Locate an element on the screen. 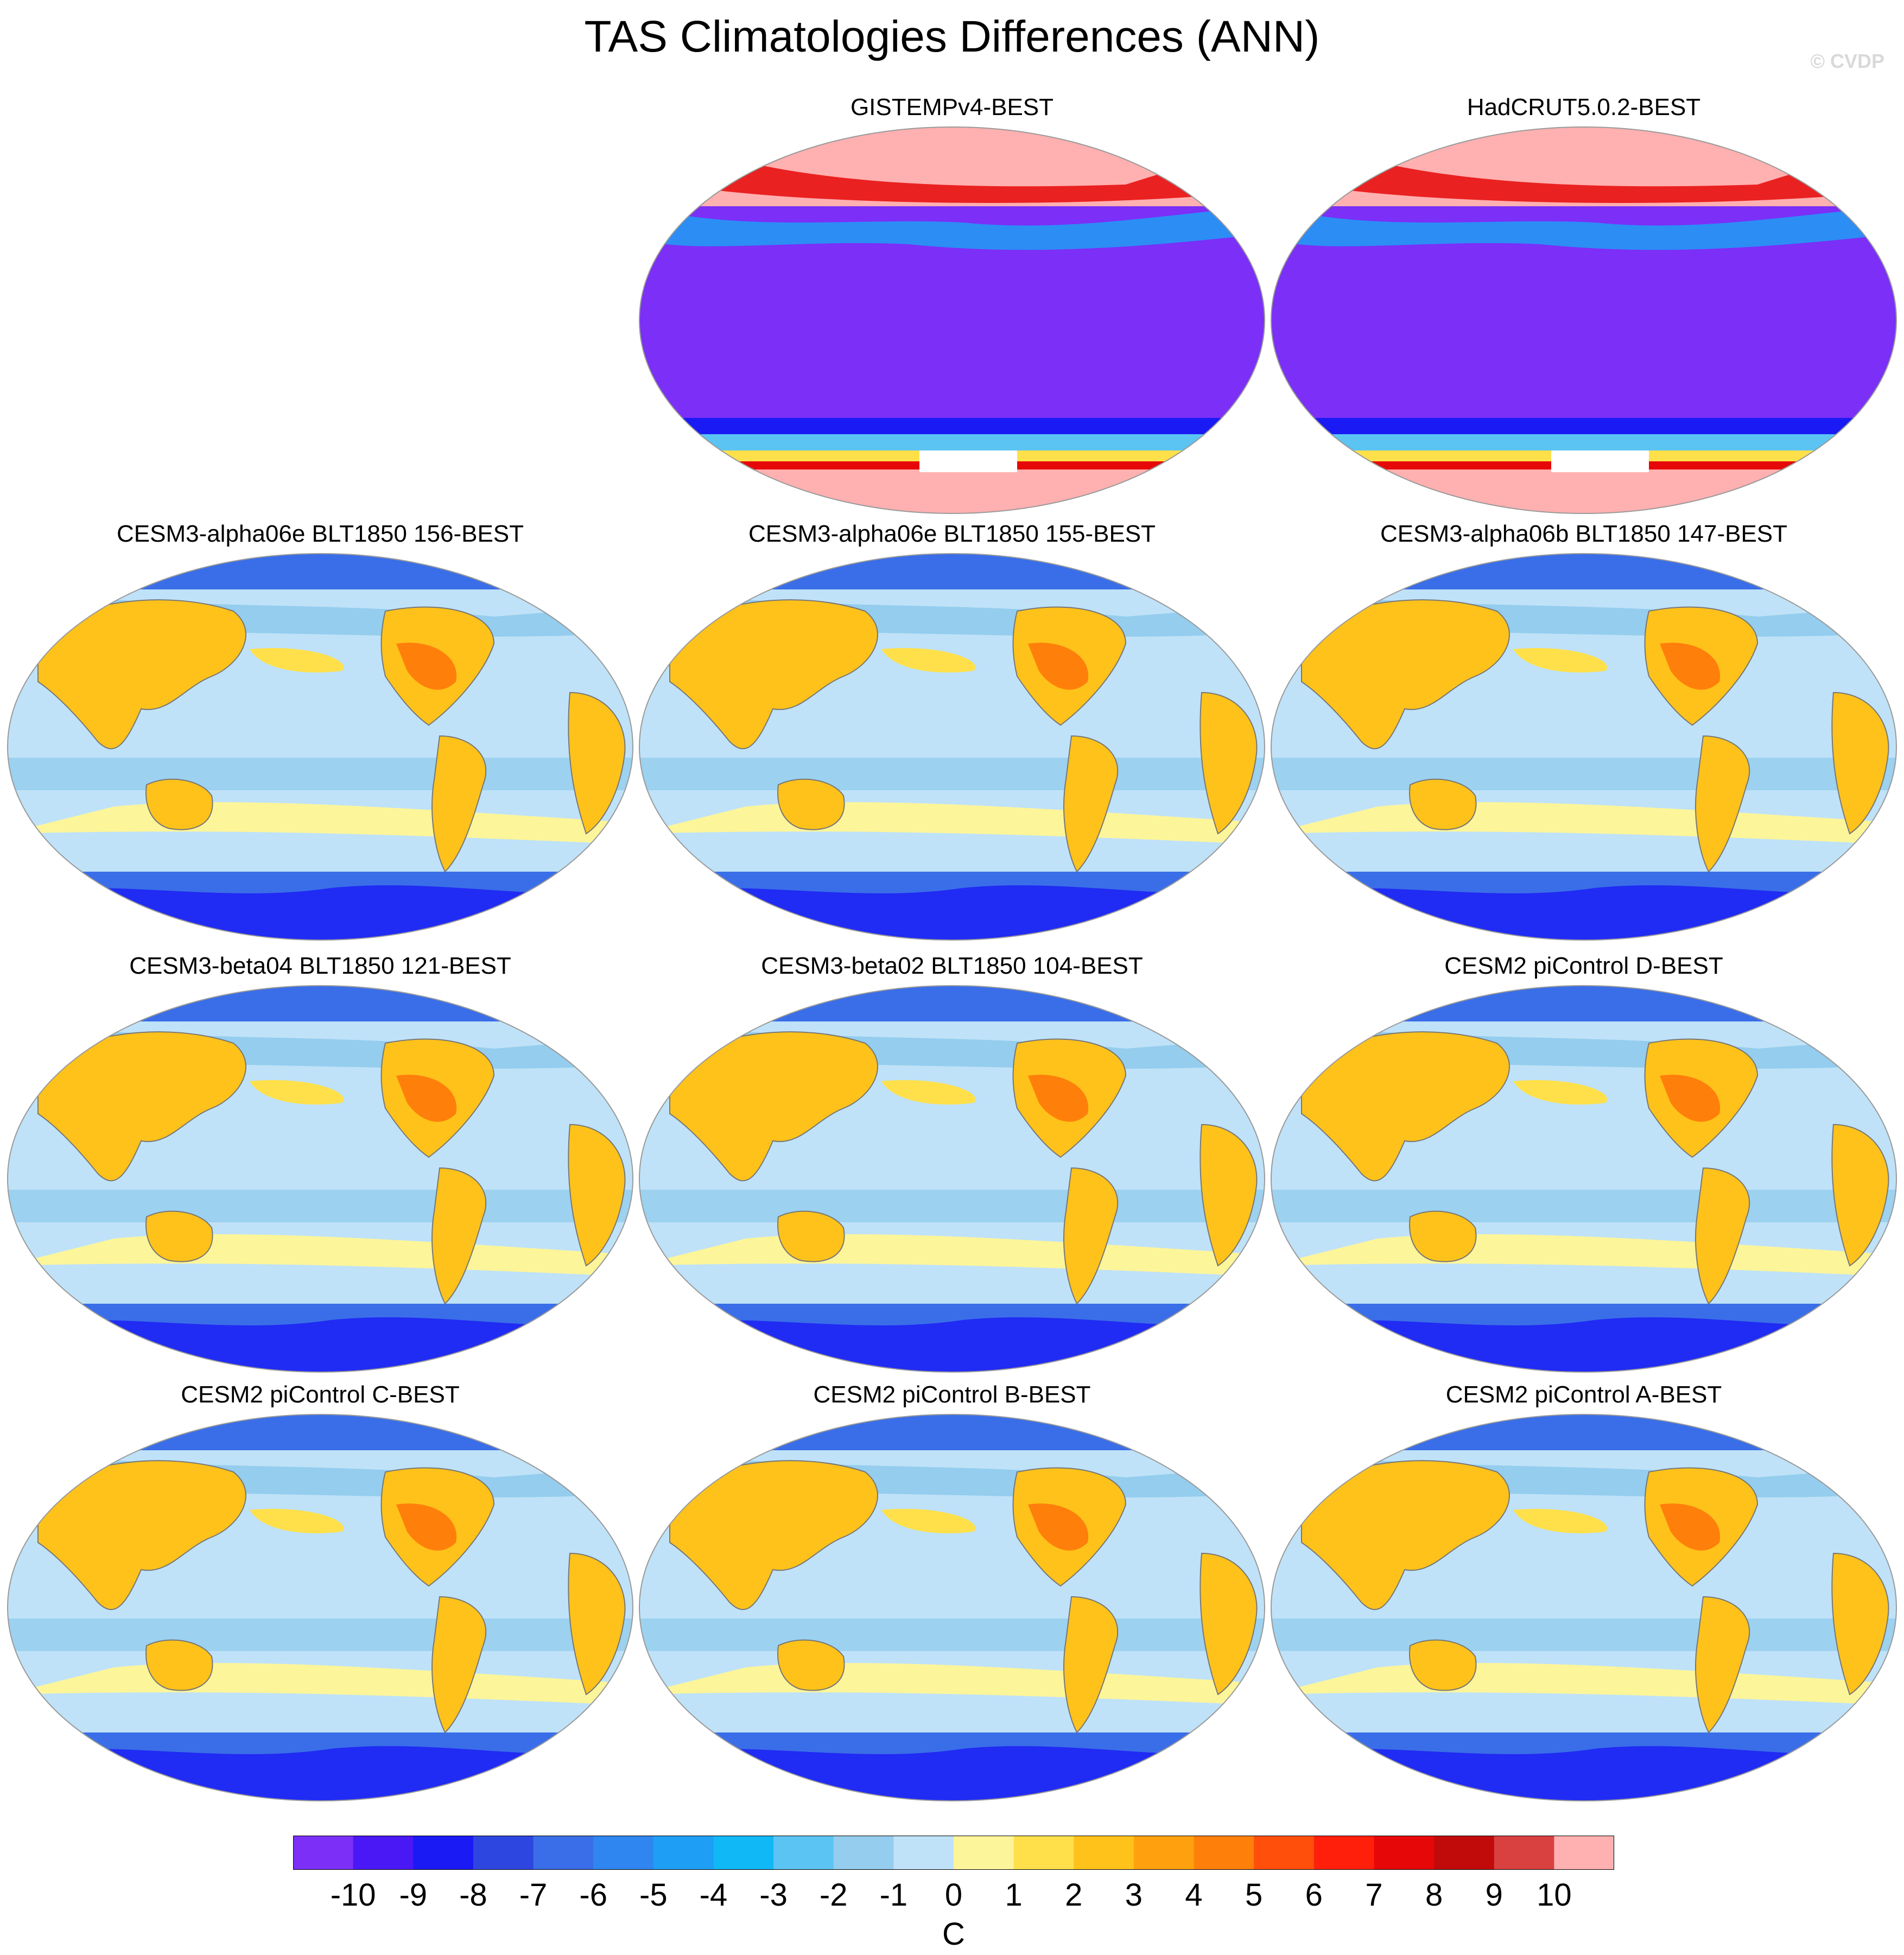 This screenshot has width=1904, height=1955. colorbar-tick-label: 7 is located at coordinates (1374, 1895).